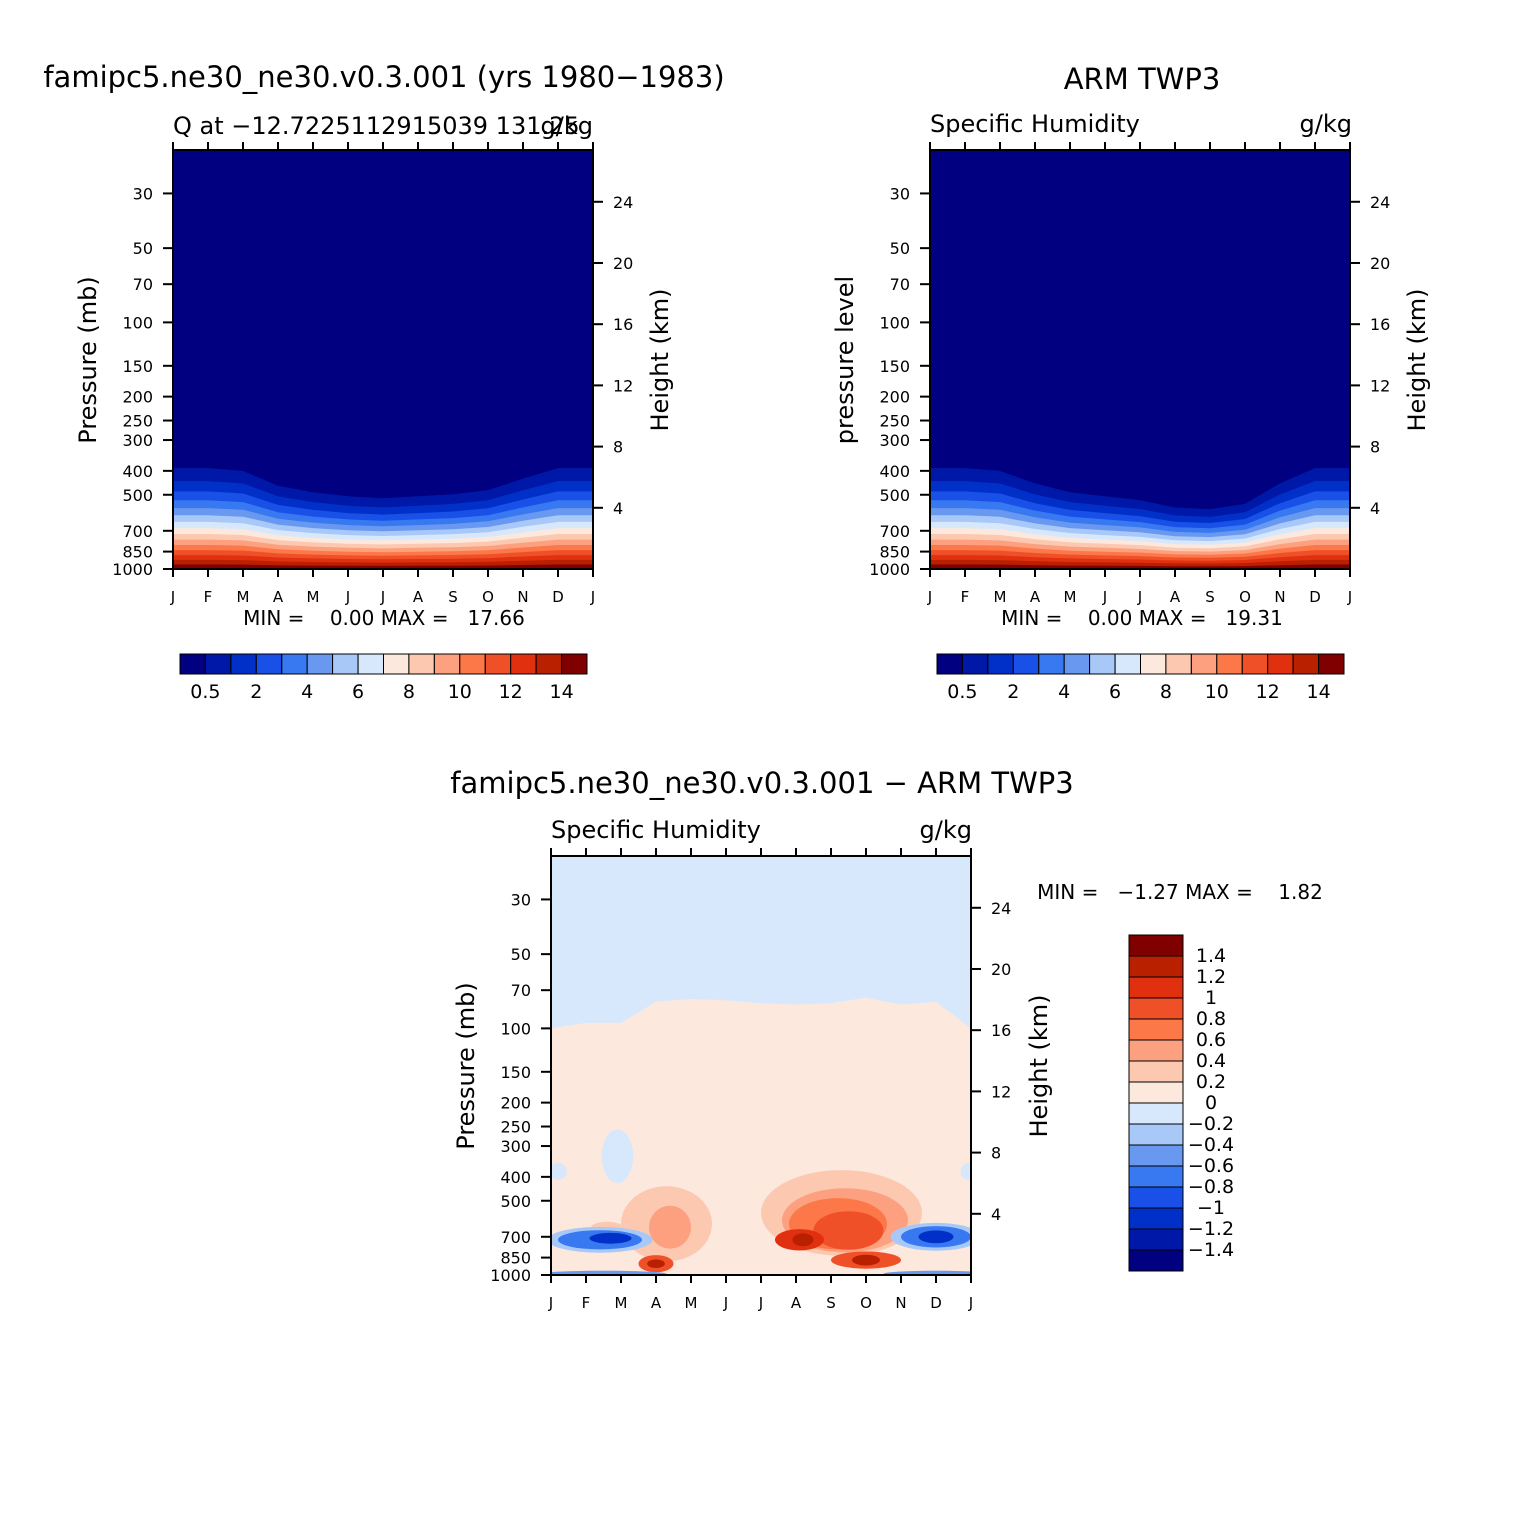 This screenshot has height=1524, width=1524. Describe the element at coordinates (521, 990) in the screenshot. I see `panel3-ytick-label: 70` at that location.